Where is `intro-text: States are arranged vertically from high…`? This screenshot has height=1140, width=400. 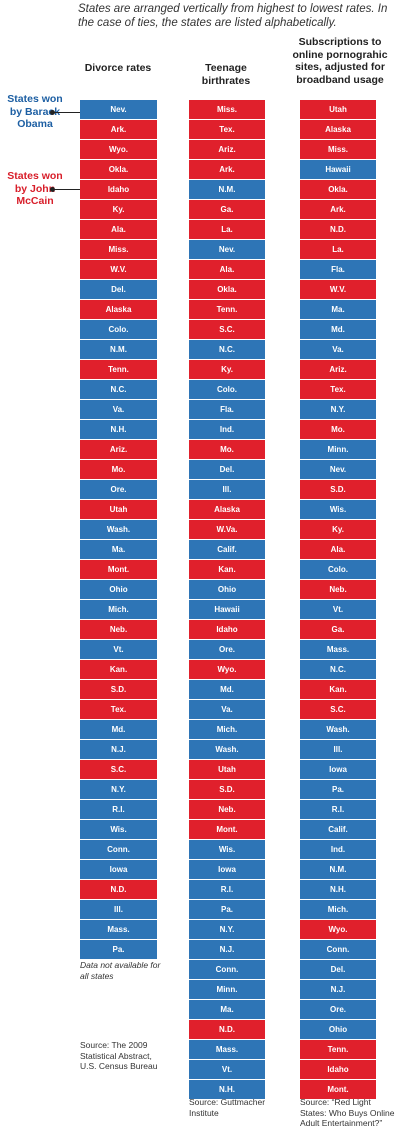
intro-text: States are arranged vertically from high… is located at coordinates (233, 16).